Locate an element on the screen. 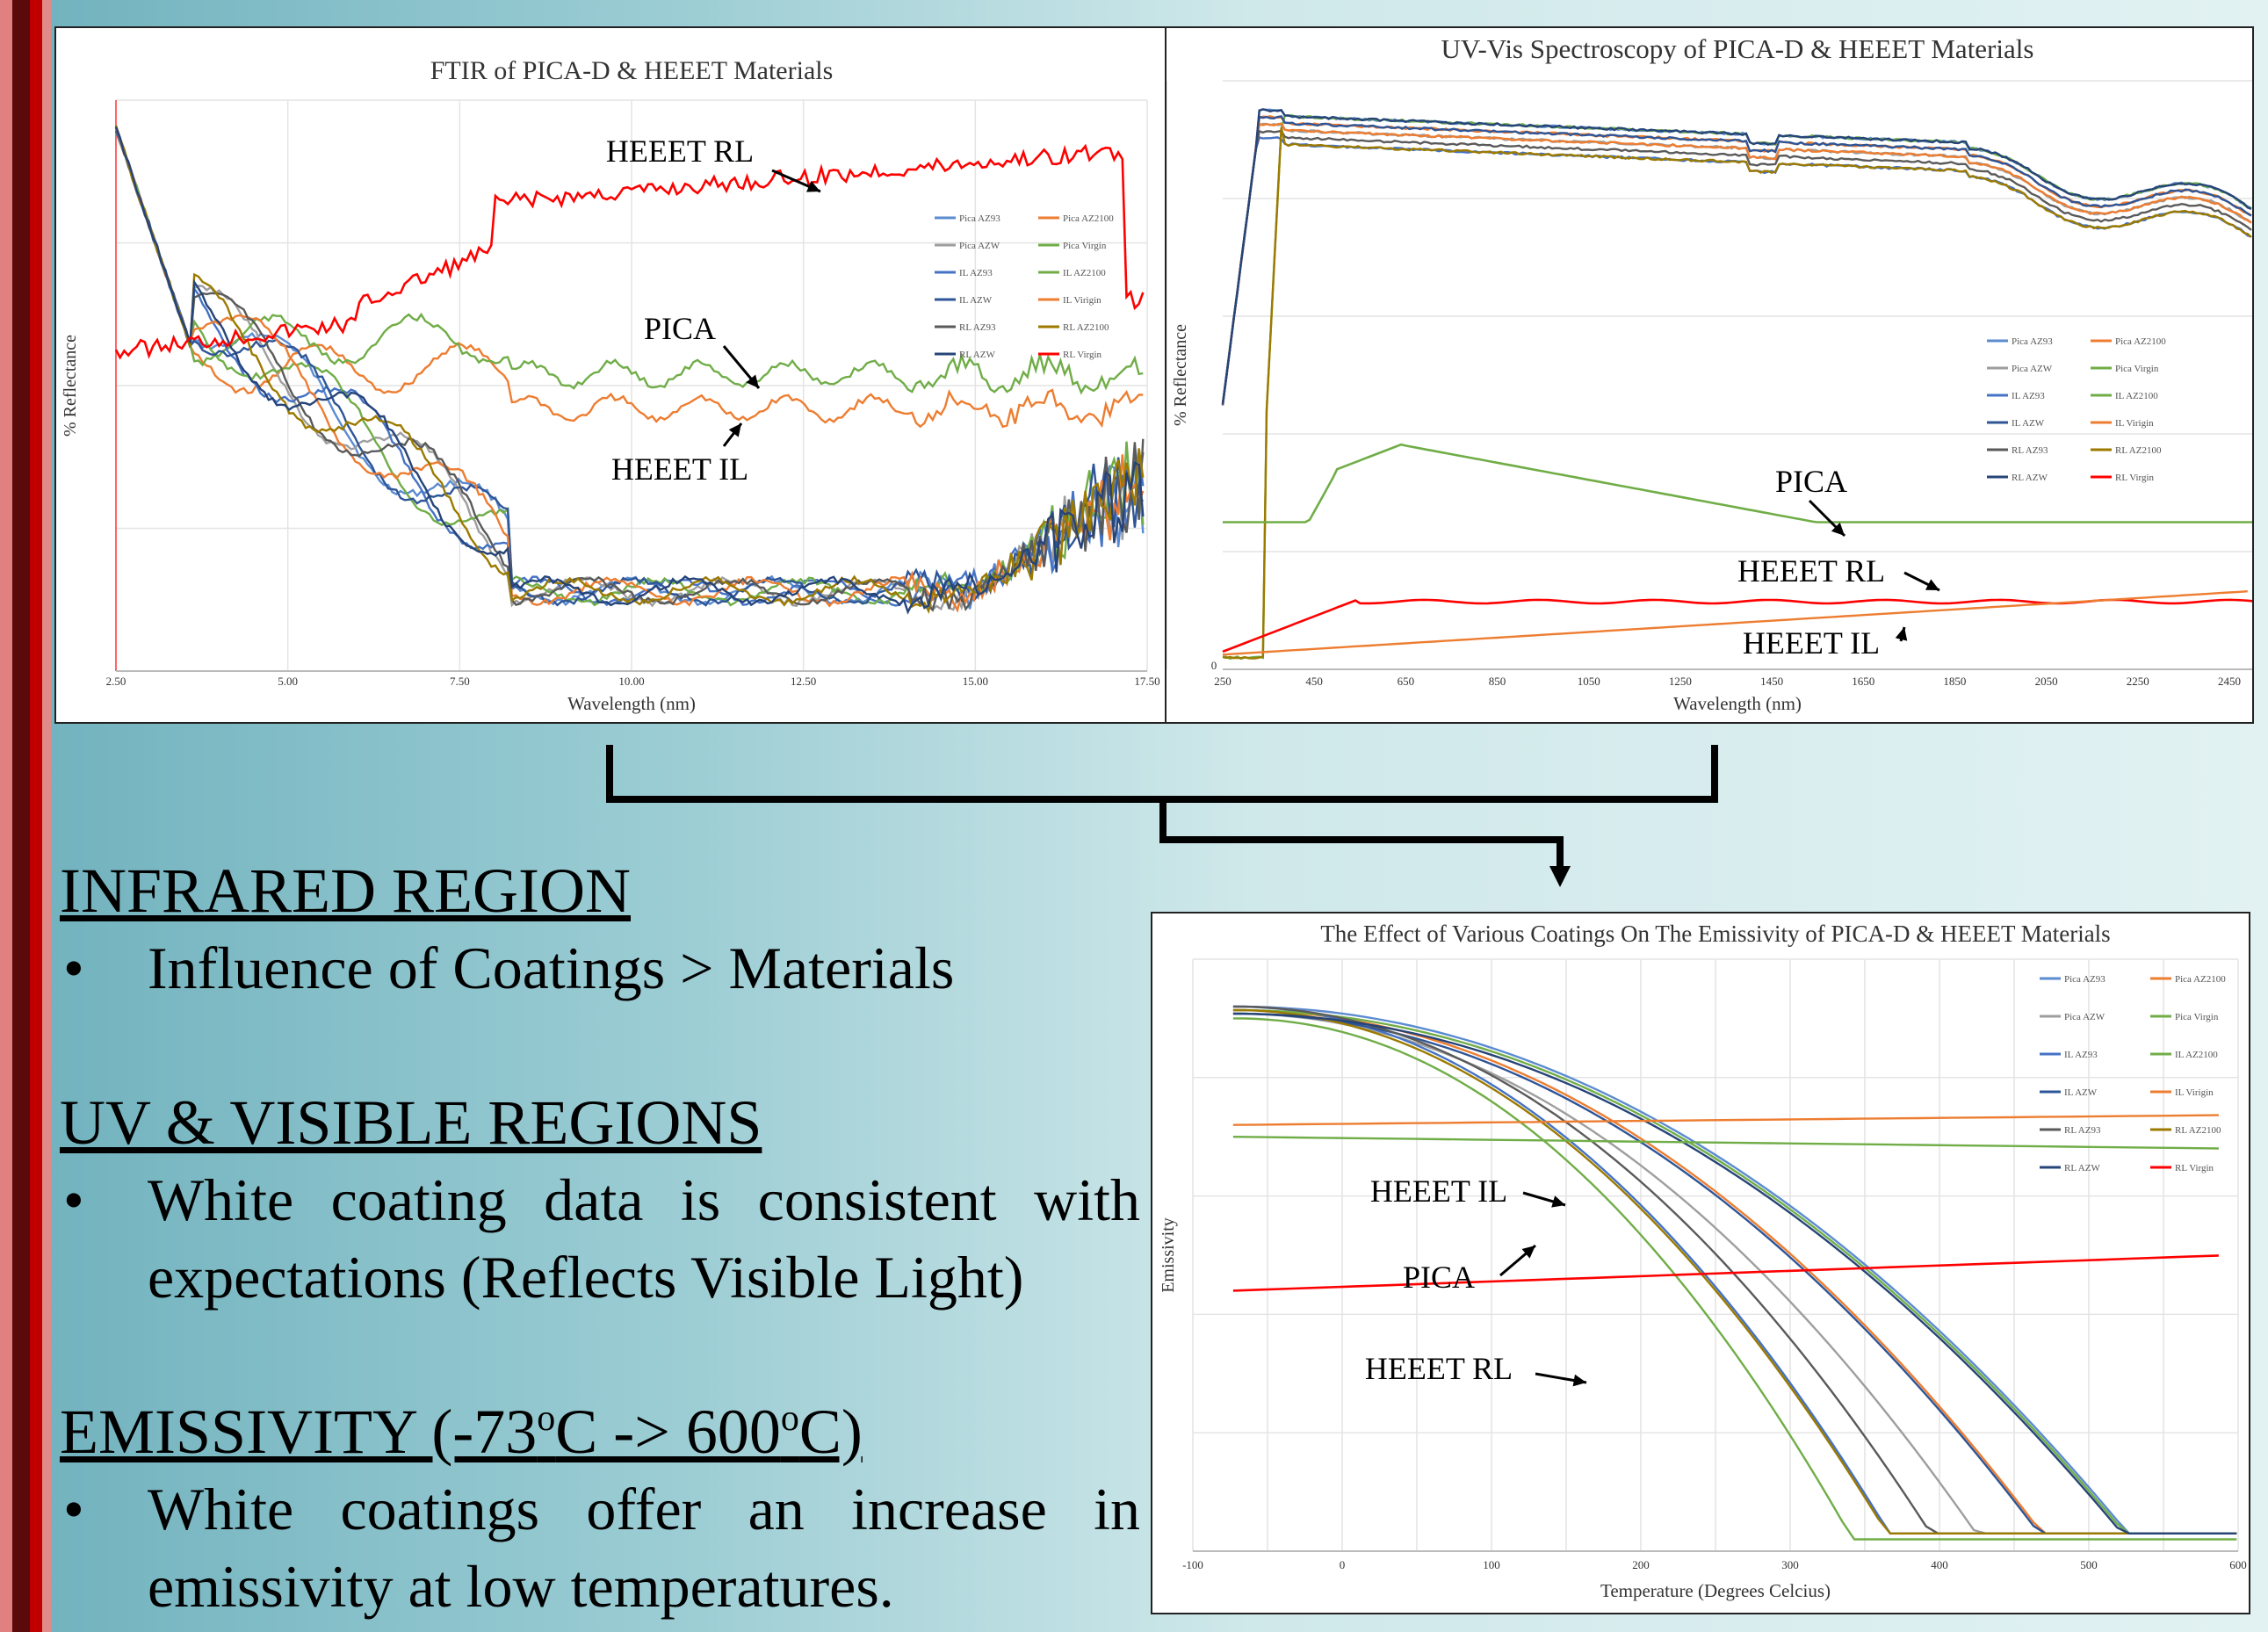 The height and width of the screenshot is (1632, 2268). em-annot-rl: HEEET RL is located at coordinates (1439, 1368).